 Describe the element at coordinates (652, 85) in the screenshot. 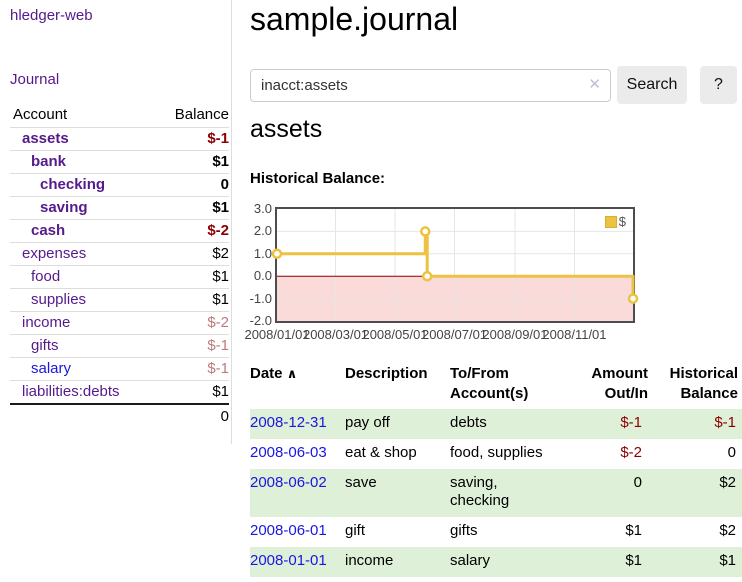

I see `search-button: Search` at that location.